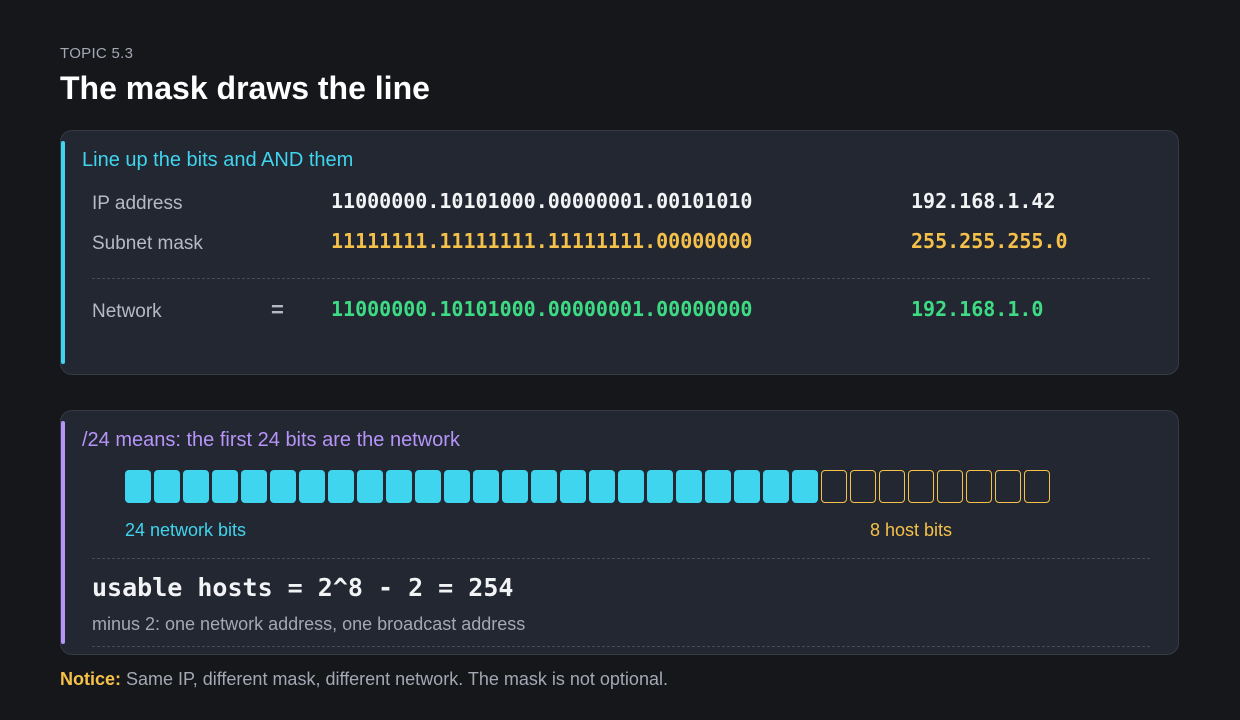 This screenshot has width=1240, height=720. I want to click on network-bits-label: 24 network bits, so click(186, 530).